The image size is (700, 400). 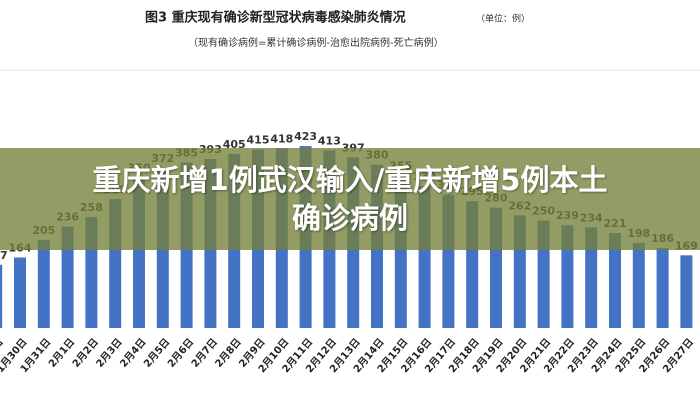 What do you see at coordinates (234, 144) in the screenshot?
I see `value-label: 405` at bounding box center [234, 144].